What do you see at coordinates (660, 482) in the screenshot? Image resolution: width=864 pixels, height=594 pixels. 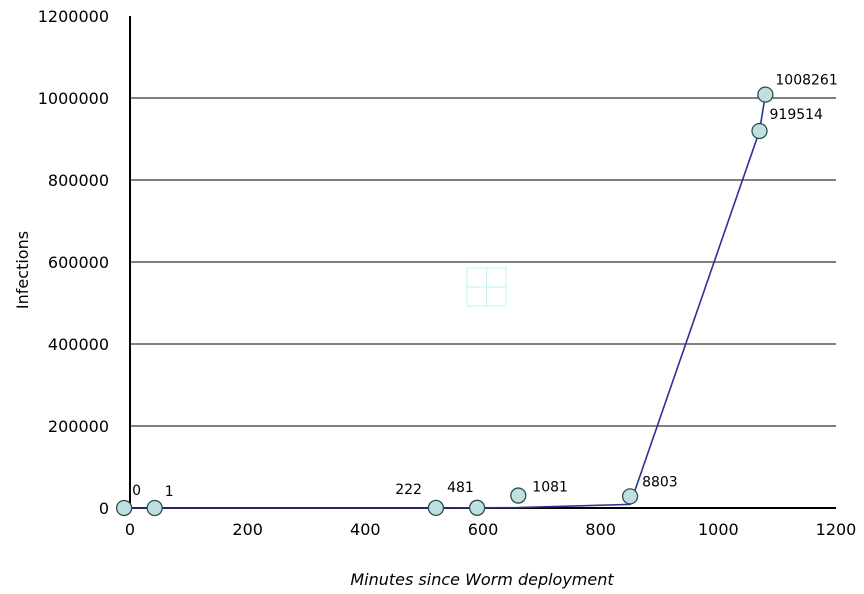 I see `data-label: 8803` at bounding box center [660, 482].